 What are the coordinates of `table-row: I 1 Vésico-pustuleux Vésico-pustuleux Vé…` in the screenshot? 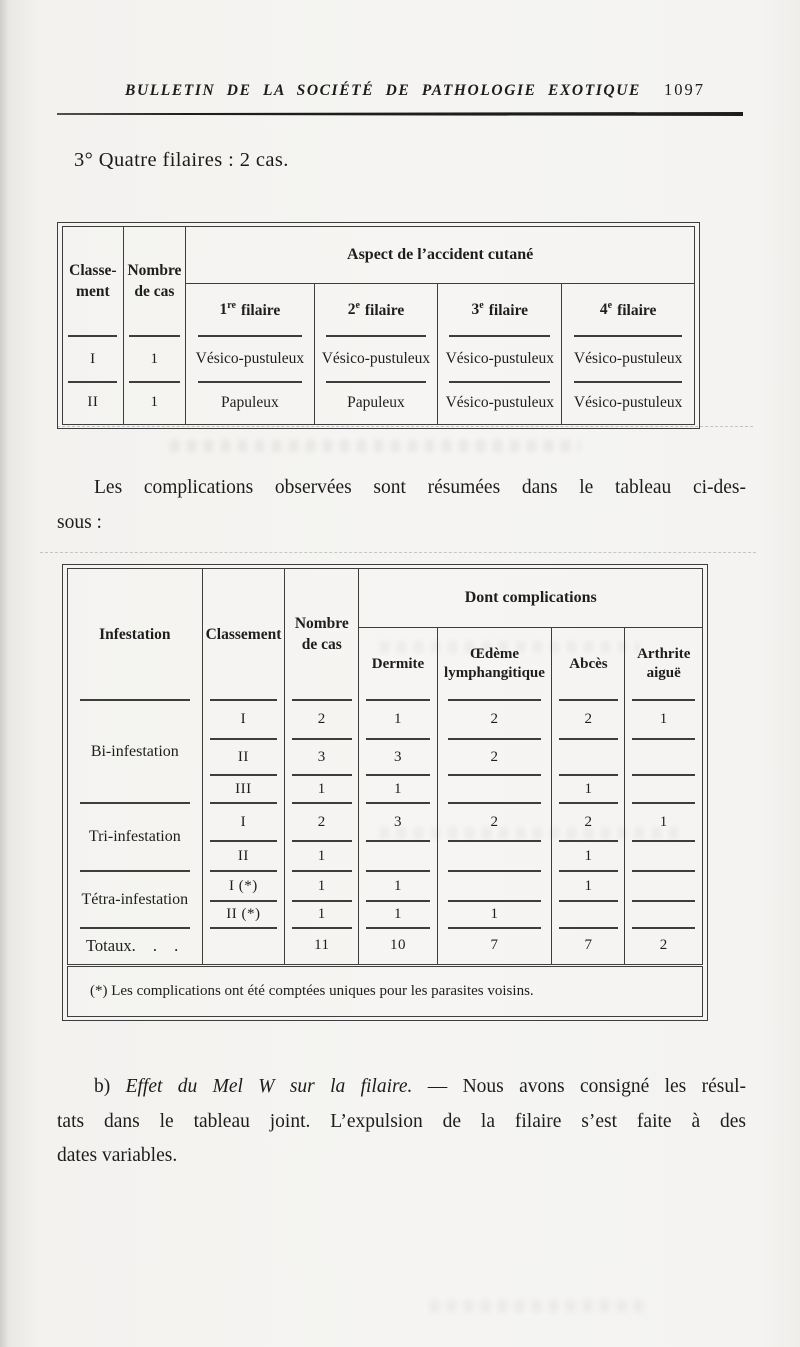 It's located at (379, 359).